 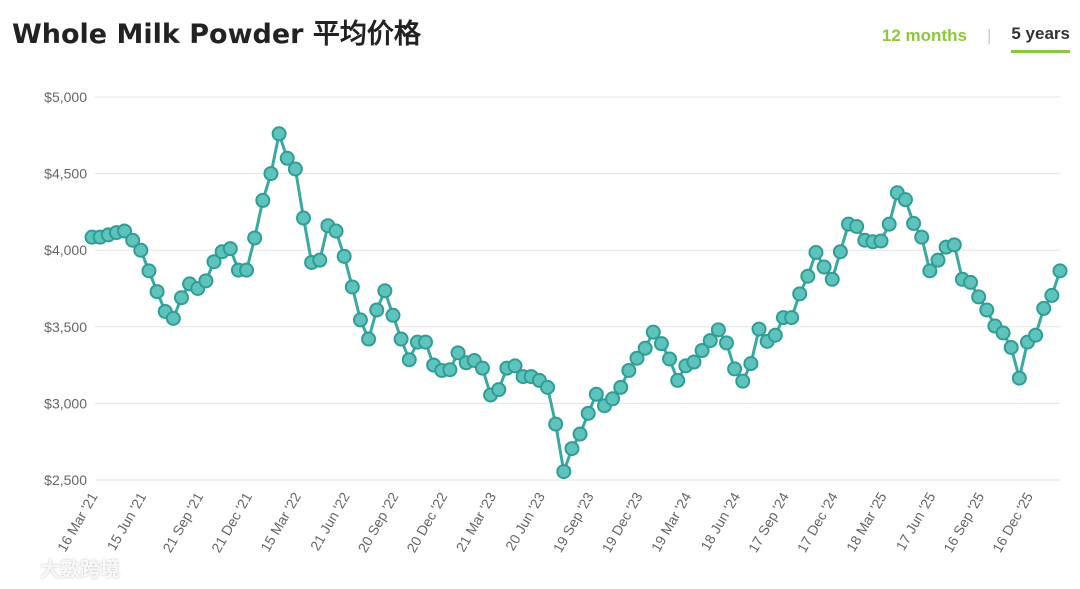 I want to click on x-tick-label: 20 Sep '22, so click(x=377, y=522).